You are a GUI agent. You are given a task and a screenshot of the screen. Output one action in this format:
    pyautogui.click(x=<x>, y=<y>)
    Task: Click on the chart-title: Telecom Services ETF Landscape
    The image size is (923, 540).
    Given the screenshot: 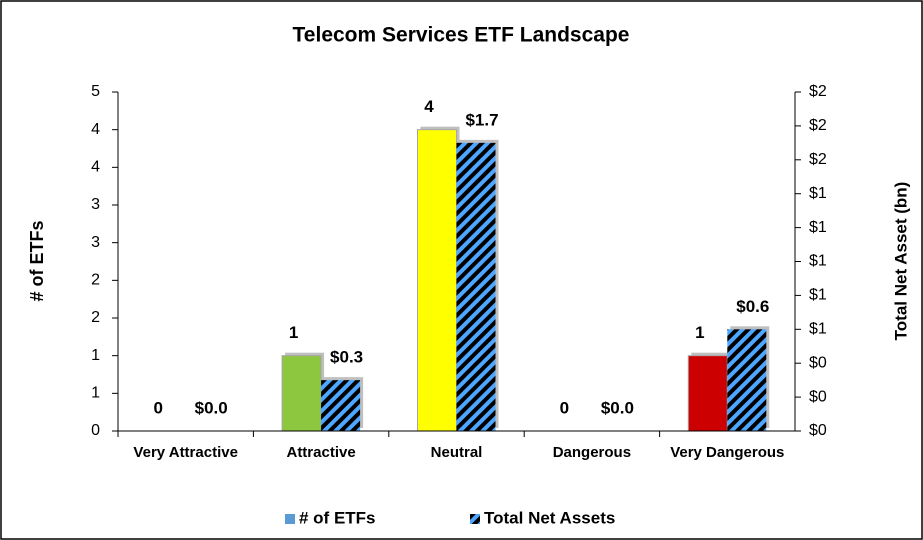 What is the action you would take?
    pyautogui.click(x=461, y=35)
    